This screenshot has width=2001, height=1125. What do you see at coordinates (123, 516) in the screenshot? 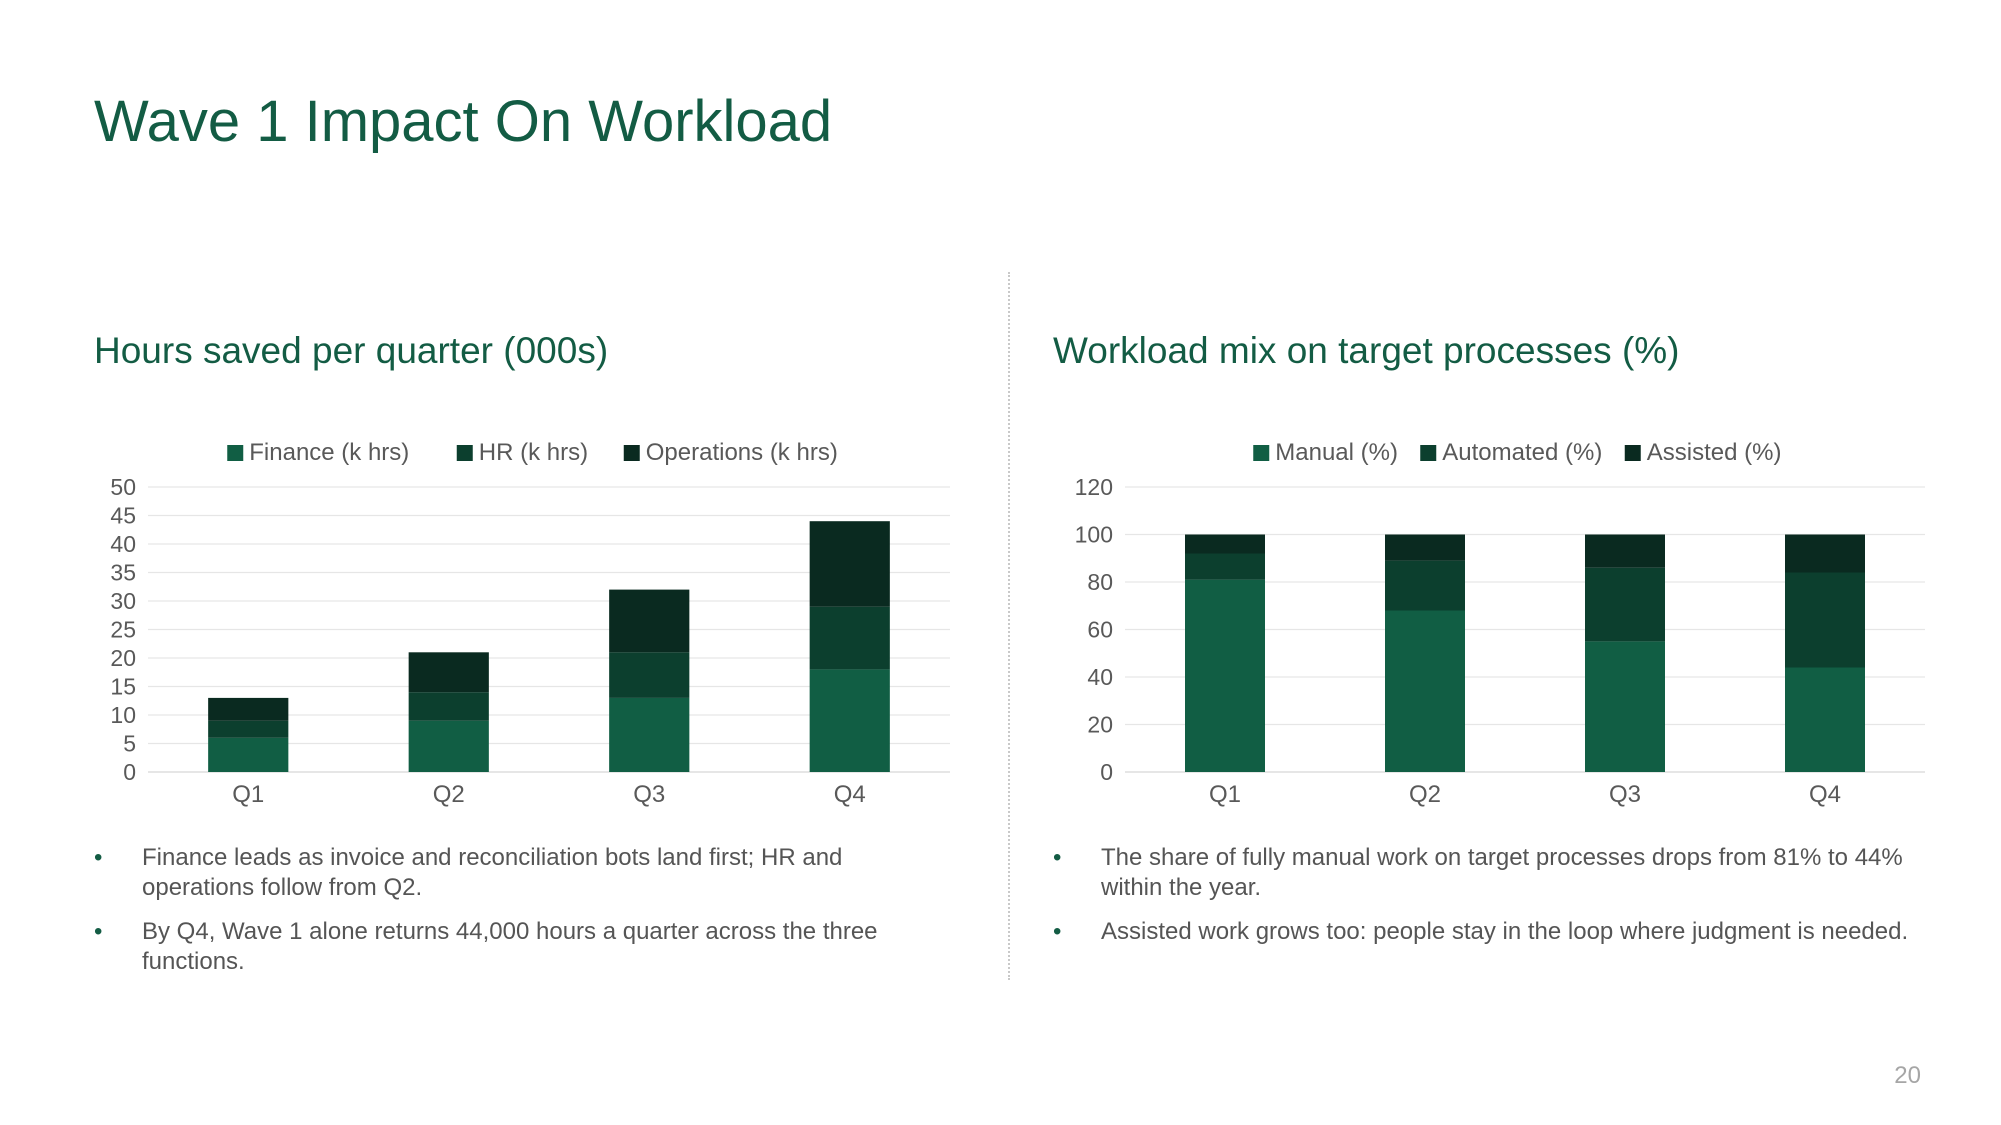
I see `y-tick-label: 45` at bounding box center [123, 516].